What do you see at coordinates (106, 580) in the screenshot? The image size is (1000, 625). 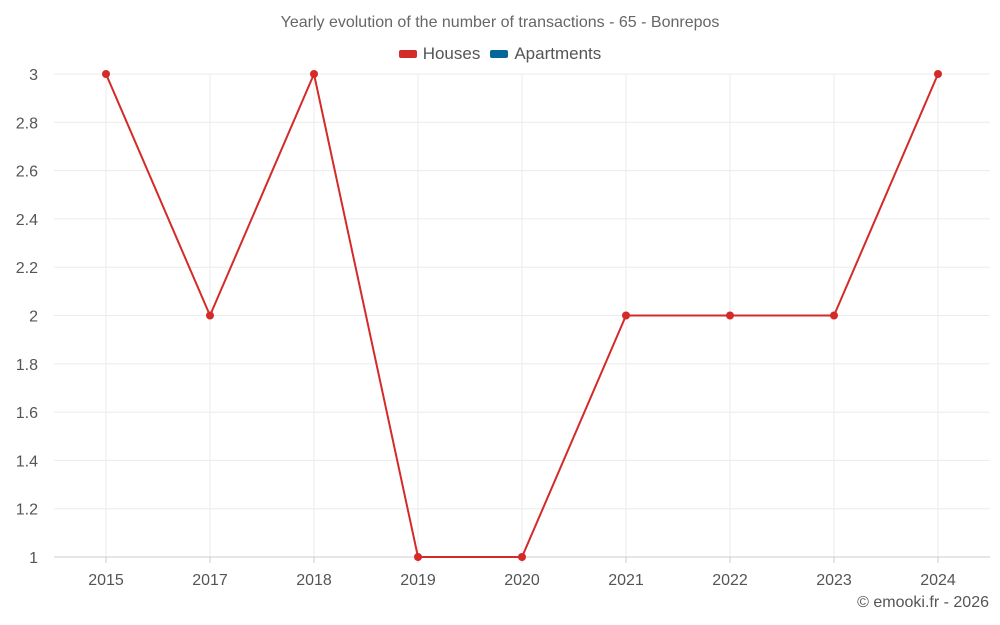 I see `x-tick-label: 2015` at bounding box center [106, 580].